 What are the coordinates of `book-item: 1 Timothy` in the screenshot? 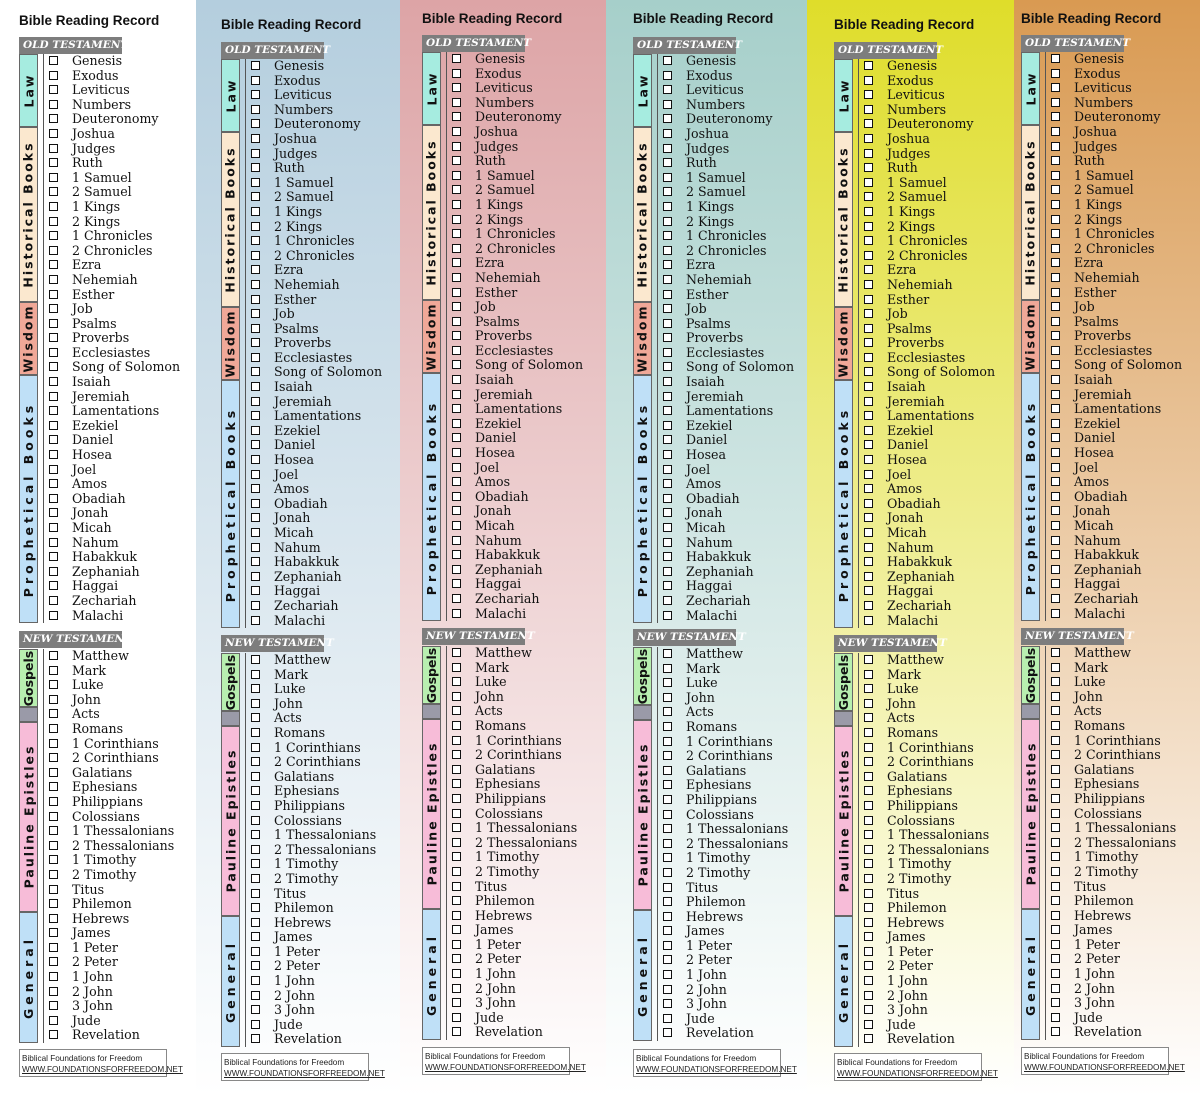 It's located at (514, 857).